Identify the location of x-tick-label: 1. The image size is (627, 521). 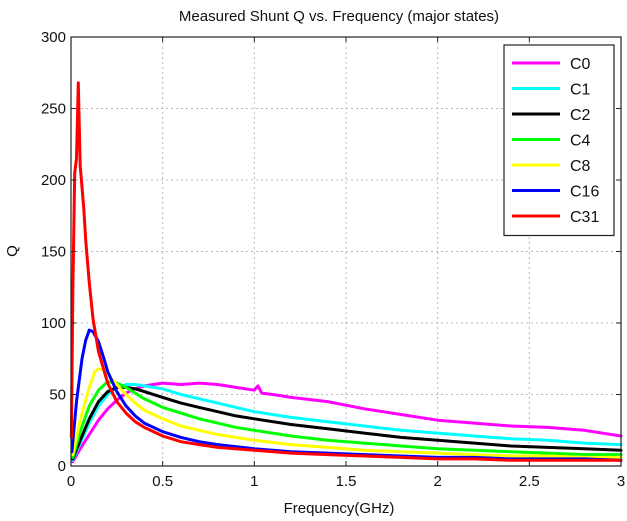
(254, 481).